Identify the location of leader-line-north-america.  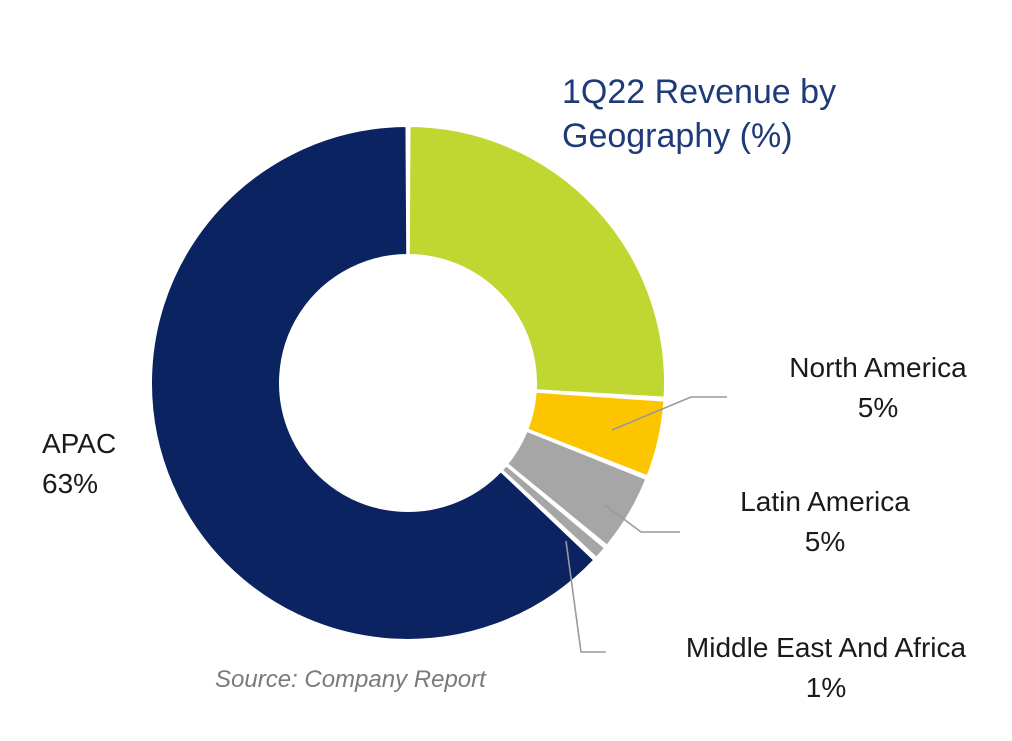
(669, 413).